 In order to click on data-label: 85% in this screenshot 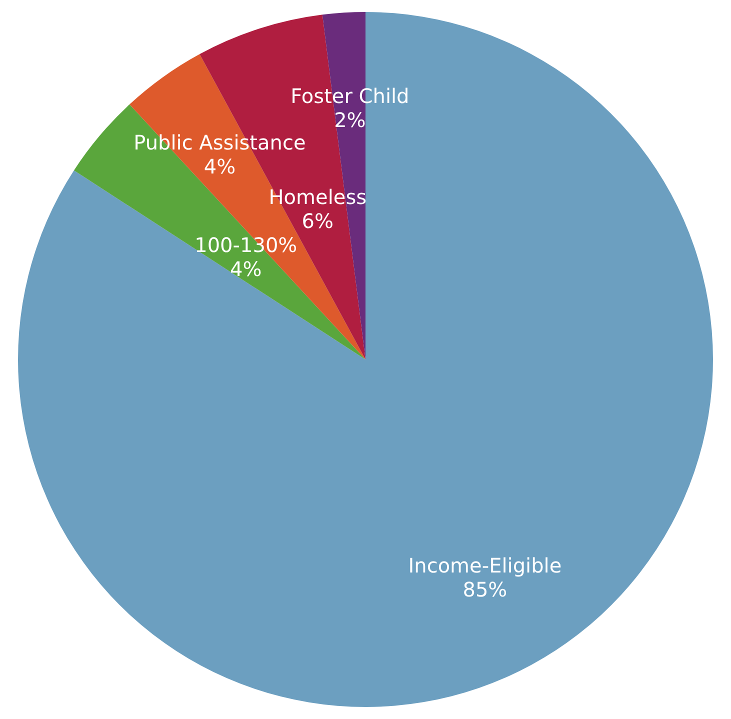, I will do `click(485, 590)`.